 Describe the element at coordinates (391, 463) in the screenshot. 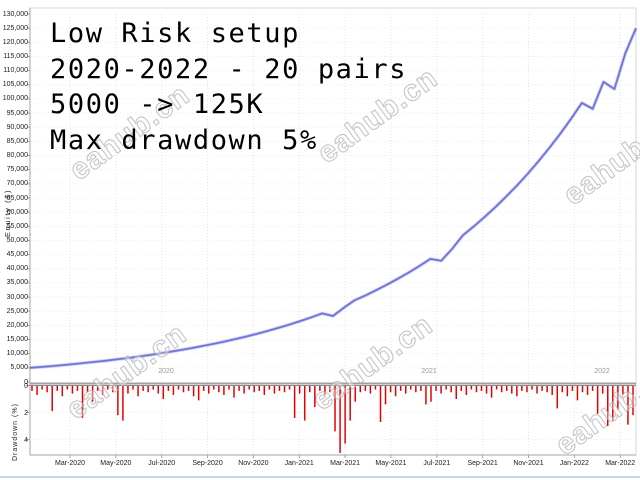

I see `x-tick-label: May-2021` at that location.